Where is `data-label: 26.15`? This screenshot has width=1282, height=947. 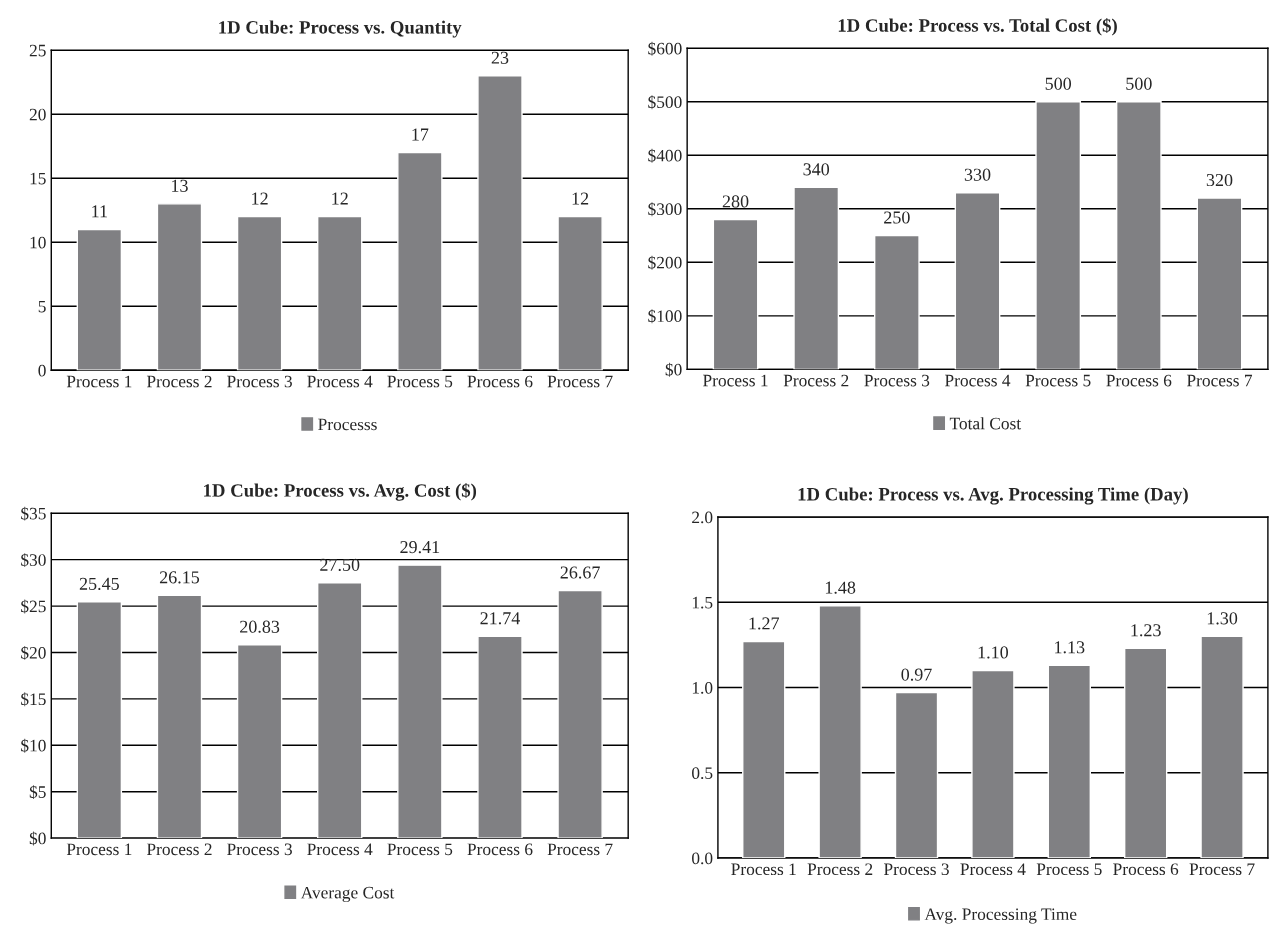 data-label: 26.15 is located at coordinates (179, 577).